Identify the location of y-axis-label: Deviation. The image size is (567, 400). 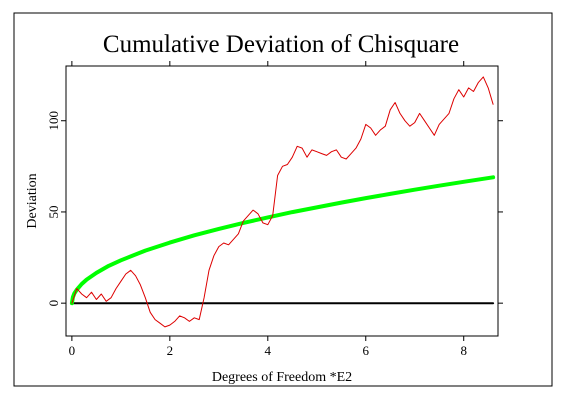
(32, 200).